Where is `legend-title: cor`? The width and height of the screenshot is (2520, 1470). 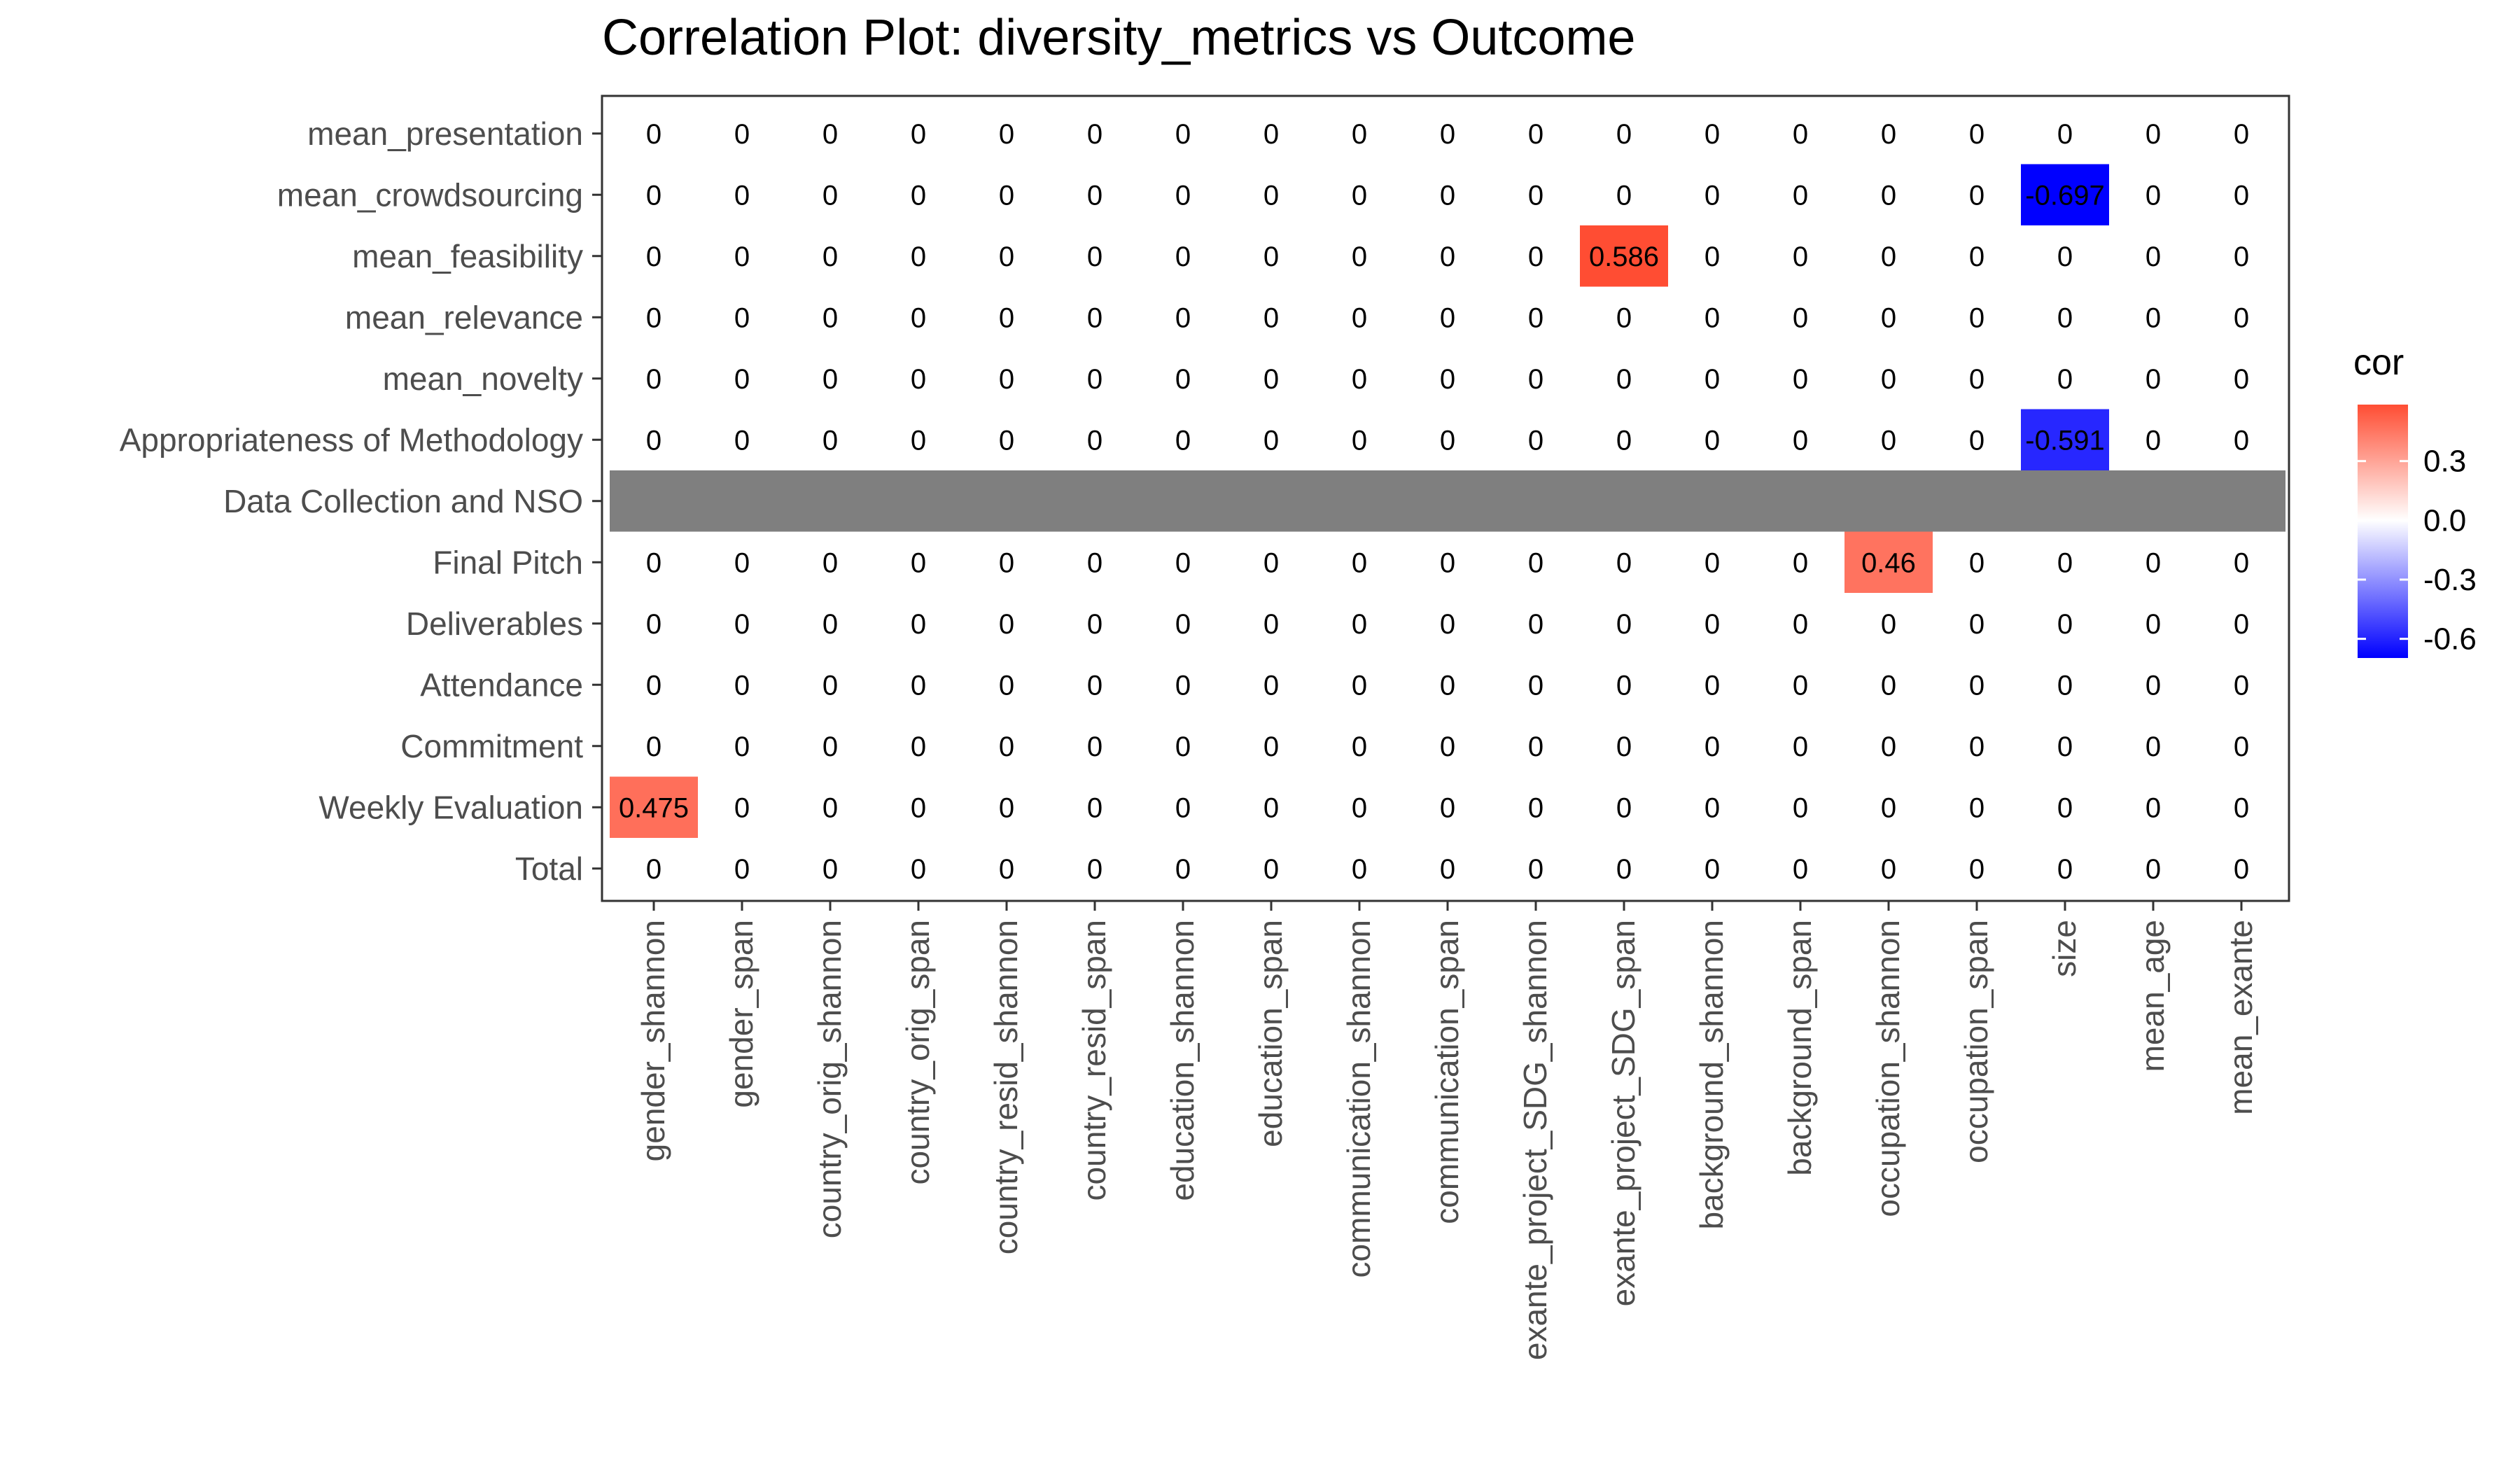 legend-title: cor is located at coordinates (2378, 362).